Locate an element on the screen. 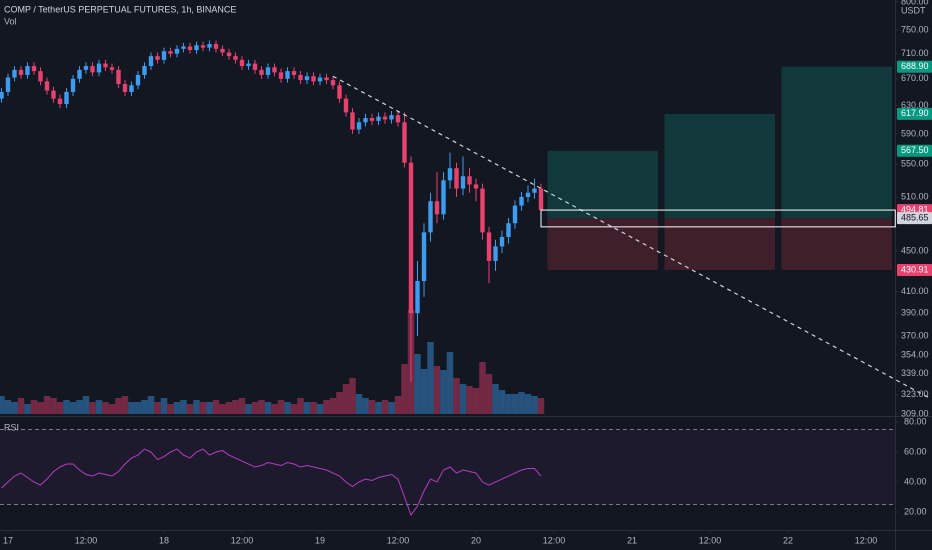  y-tick-label: 510.00 is located at coordinates (915, 196).